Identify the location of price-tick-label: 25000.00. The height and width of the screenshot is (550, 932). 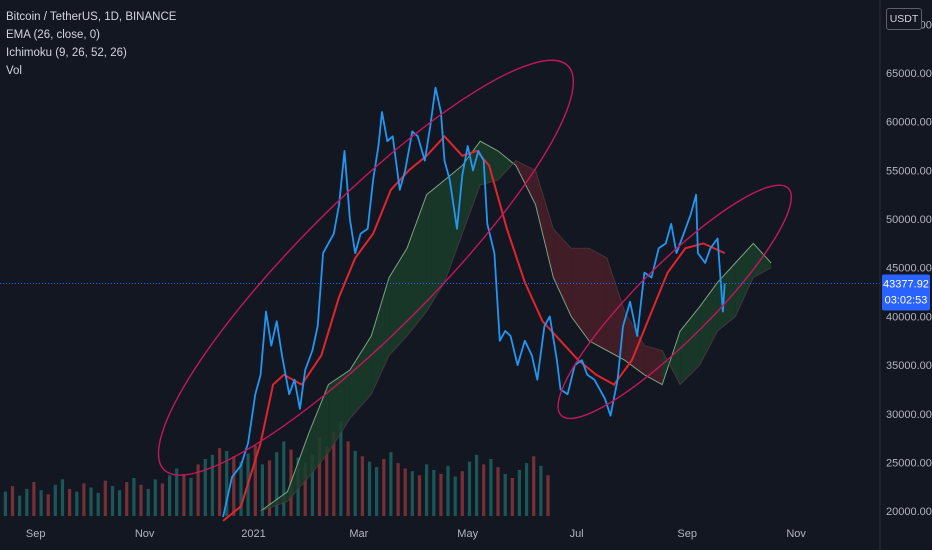
(909, 464).